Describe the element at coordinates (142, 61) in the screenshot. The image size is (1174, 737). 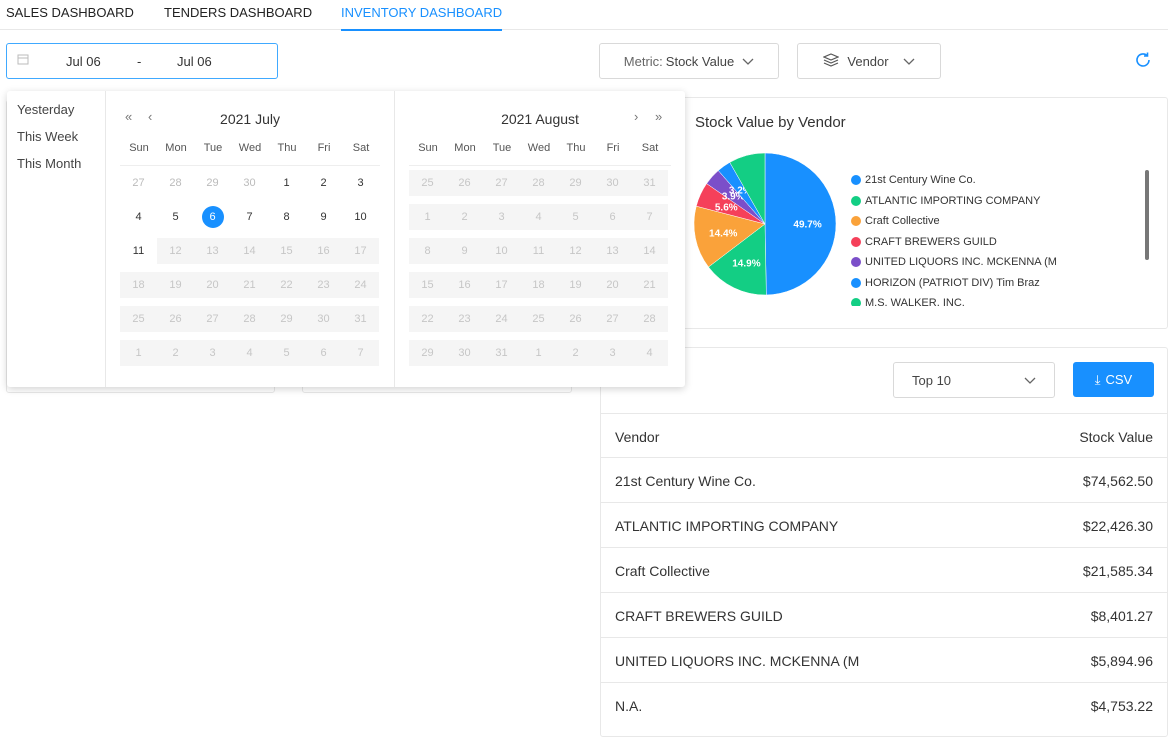
I see `date-range-picker: Jul 06 - Jul 06` at that location.